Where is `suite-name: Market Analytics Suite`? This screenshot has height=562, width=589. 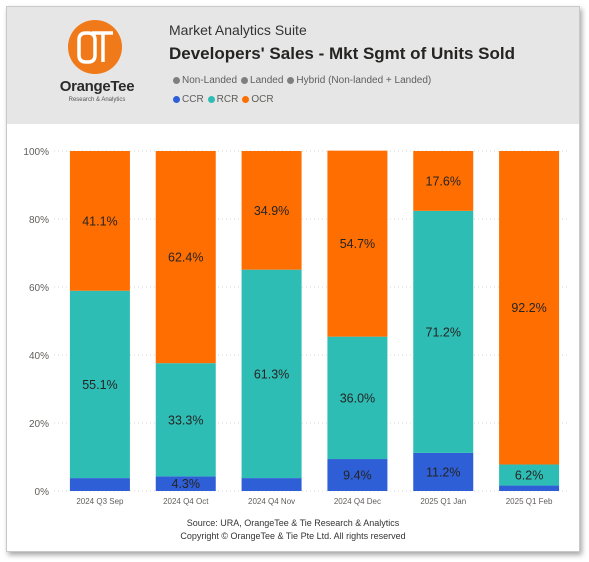 suite-name: Market Analytics Suite is located at coordinates (238, 30).